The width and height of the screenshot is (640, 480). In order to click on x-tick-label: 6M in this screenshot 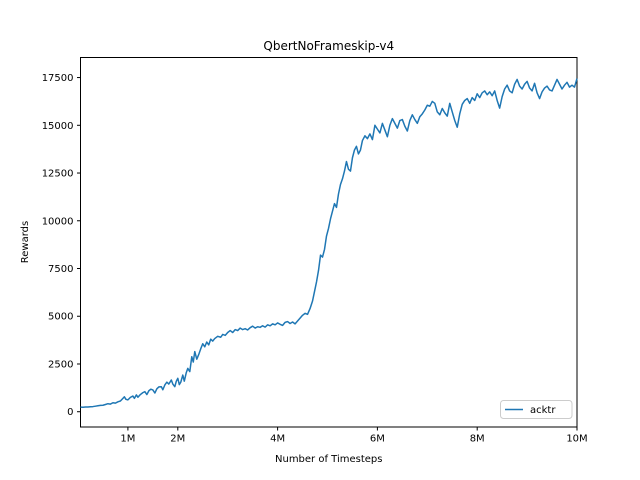, I will do `click(377, 439)`.